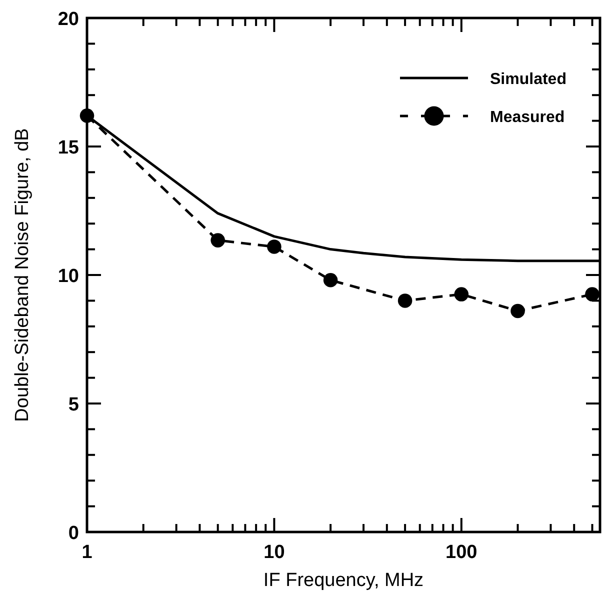 The image size is (604, 596). What do you see at coordinates (73, 533) in the screenshot?
I see `y-tick-label: 0` at bounding box center [73, 533].